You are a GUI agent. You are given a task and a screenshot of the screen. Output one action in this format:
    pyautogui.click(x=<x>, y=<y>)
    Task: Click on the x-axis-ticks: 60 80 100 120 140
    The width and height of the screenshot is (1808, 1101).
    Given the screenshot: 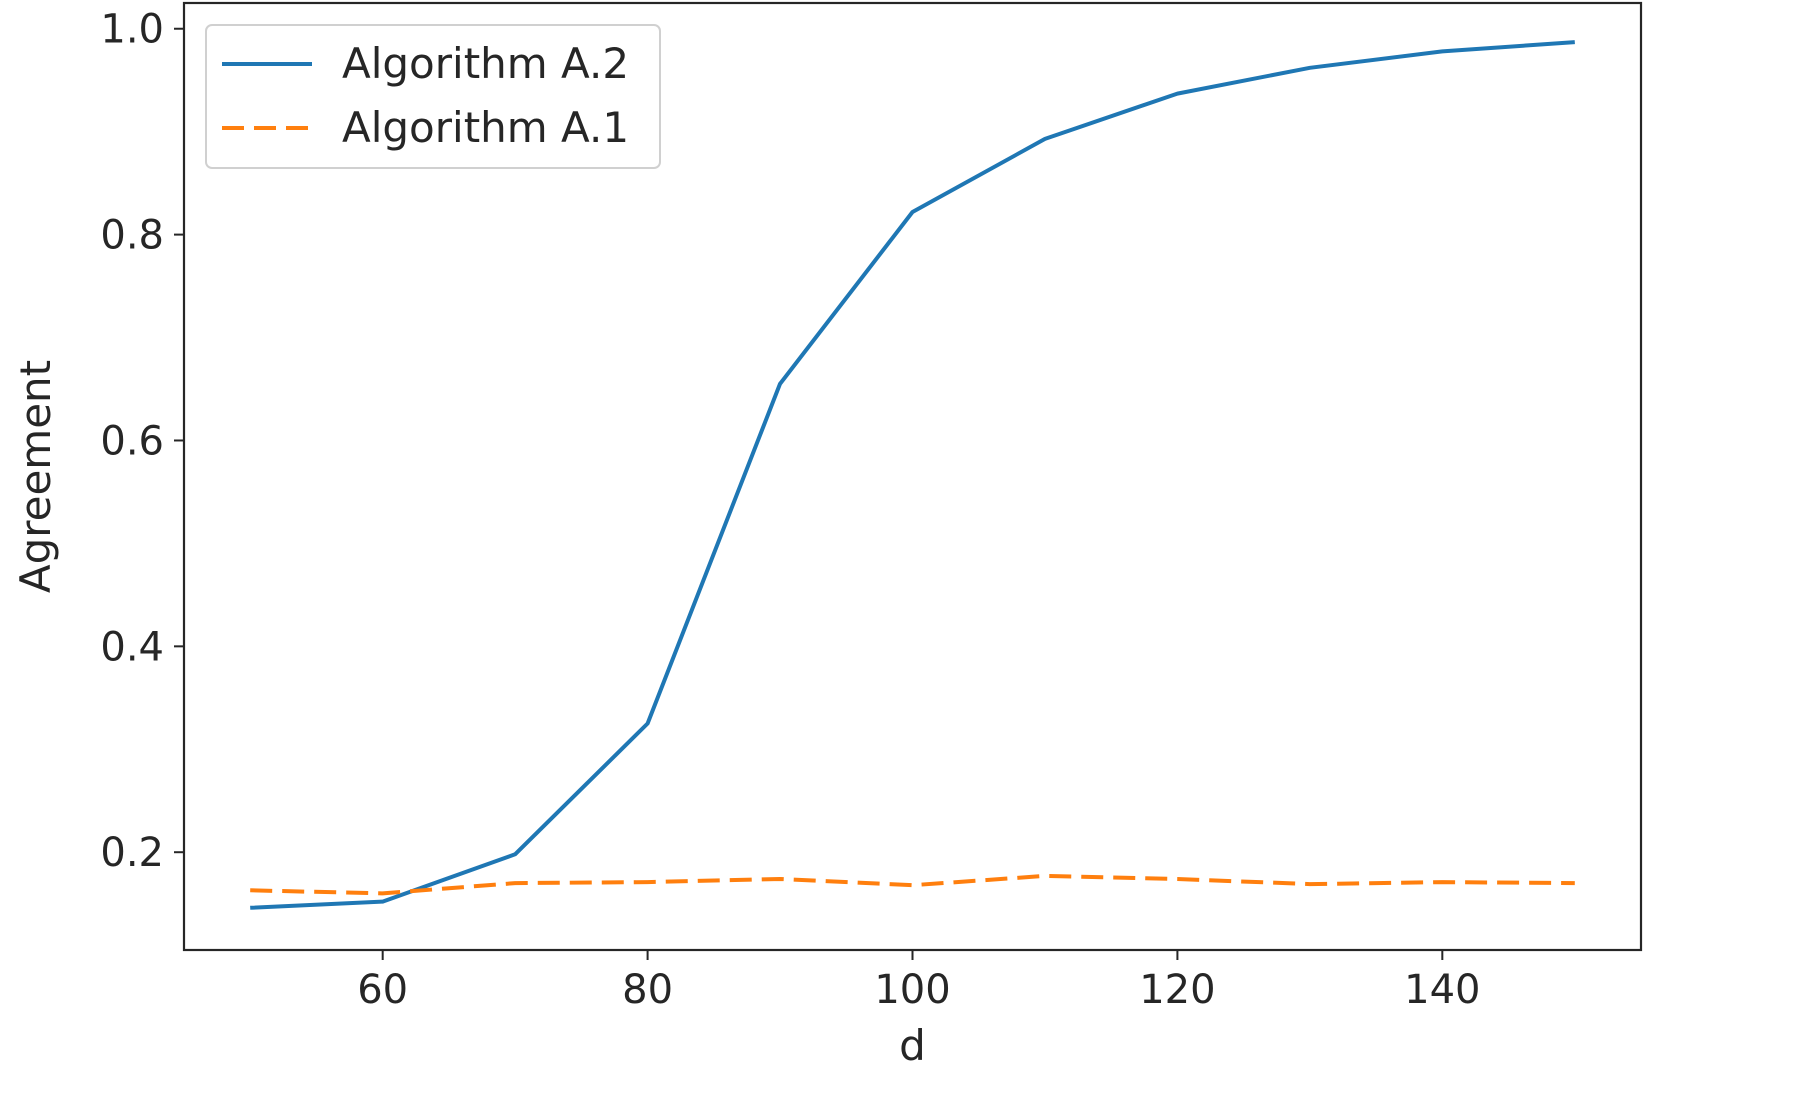 What is the action you would take?
    pyautogui.click(x=918, y=981)
    